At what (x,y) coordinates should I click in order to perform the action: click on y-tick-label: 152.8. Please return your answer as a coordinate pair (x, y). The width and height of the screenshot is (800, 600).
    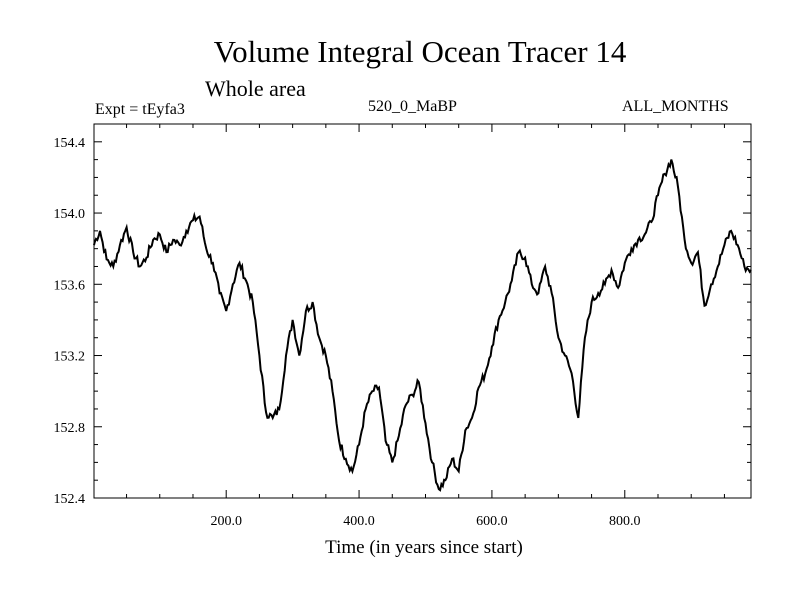
    Looking at the image, I should click on (70, 428).